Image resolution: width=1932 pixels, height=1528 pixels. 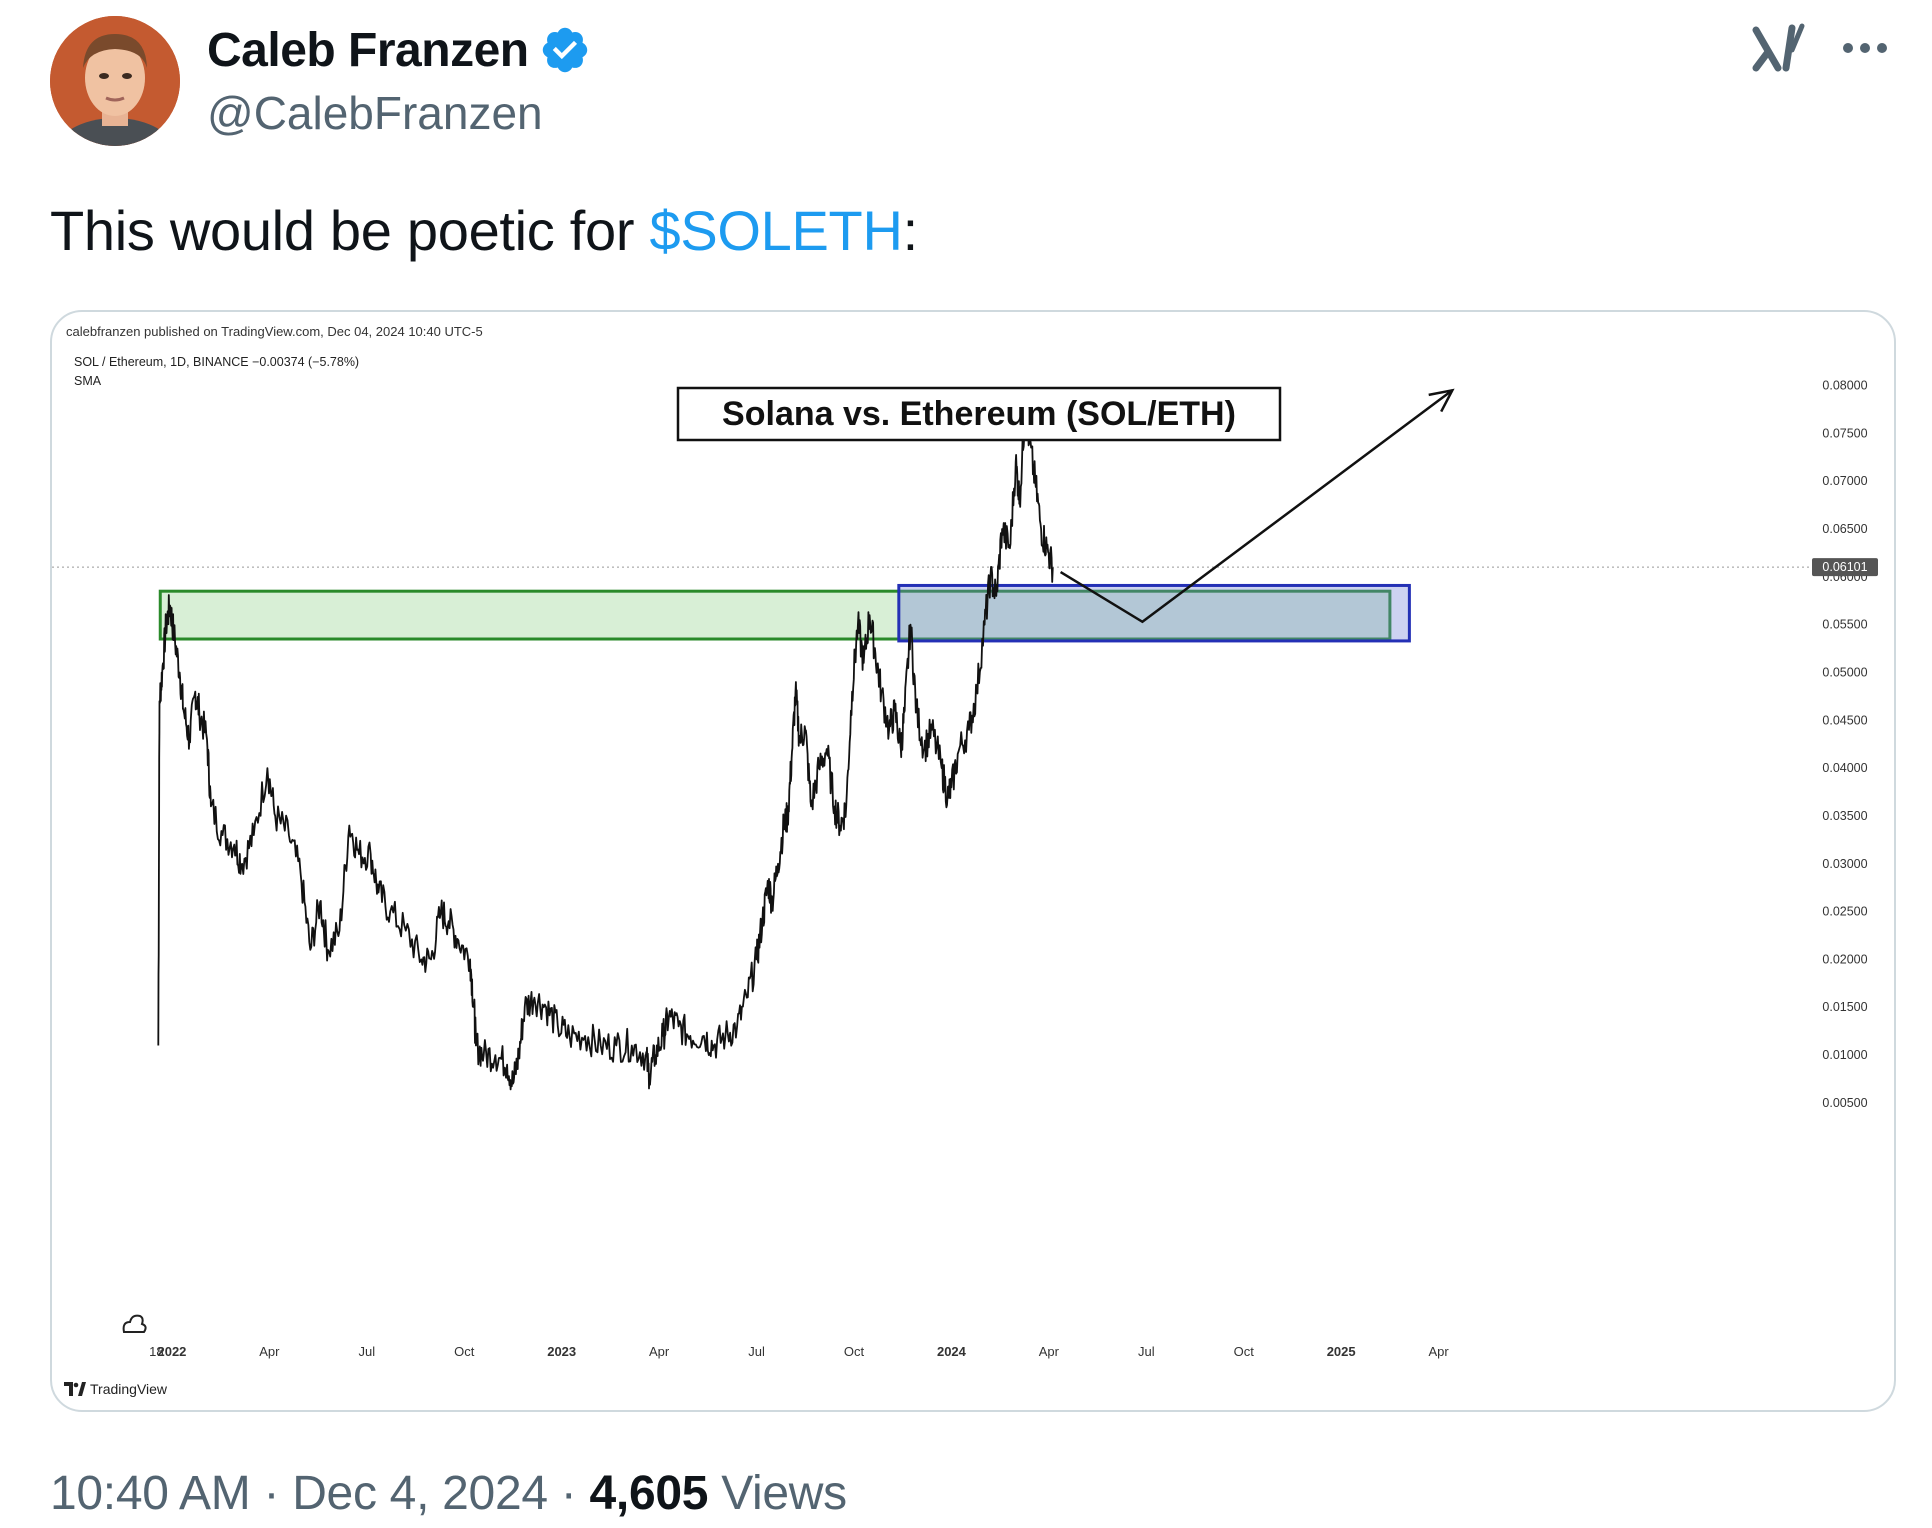 I want to click on display-name: Caleb Franzen, so click(x=368, y=50).